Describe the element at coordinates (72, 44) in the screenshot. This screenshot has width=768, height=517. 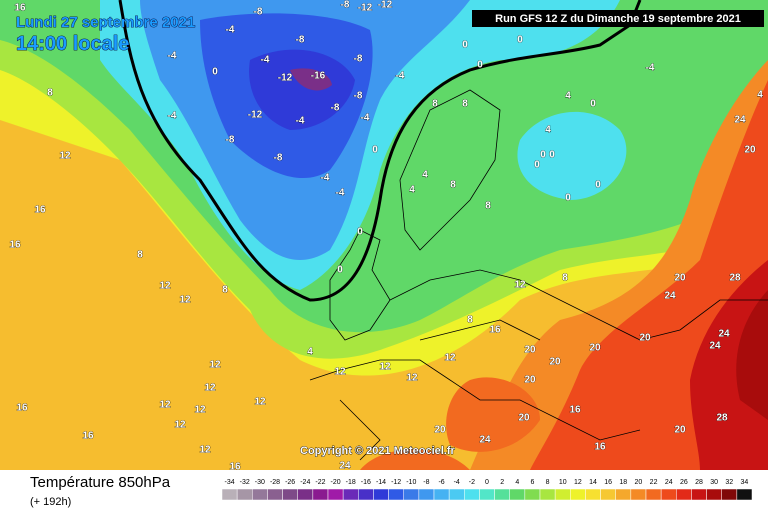
I see `time-label: 14:00 locale` at that location.